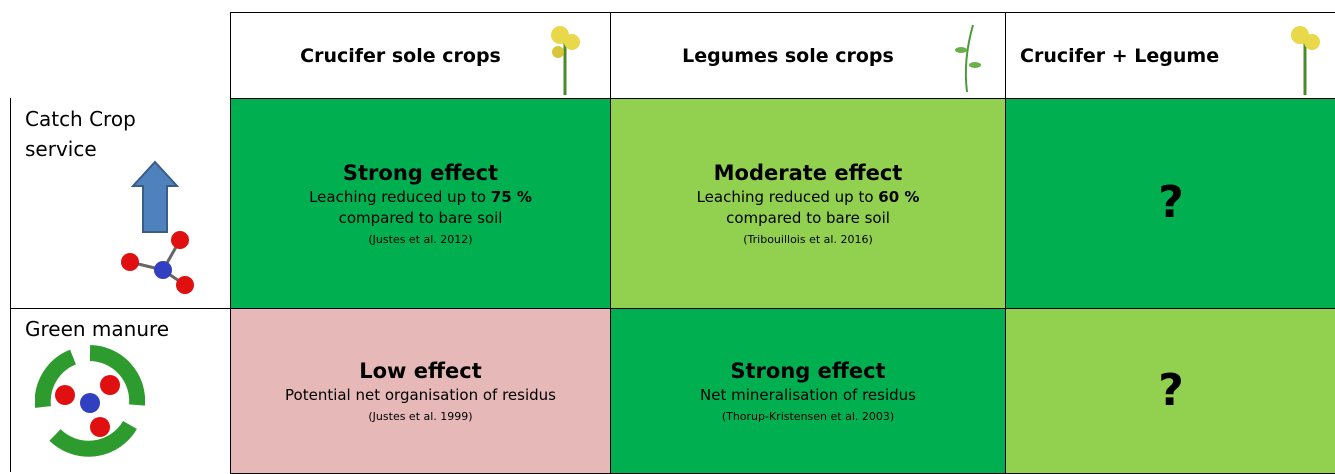 The image size is (1335, 474). I want to click on highlight: 75 %, so click(511, 197).